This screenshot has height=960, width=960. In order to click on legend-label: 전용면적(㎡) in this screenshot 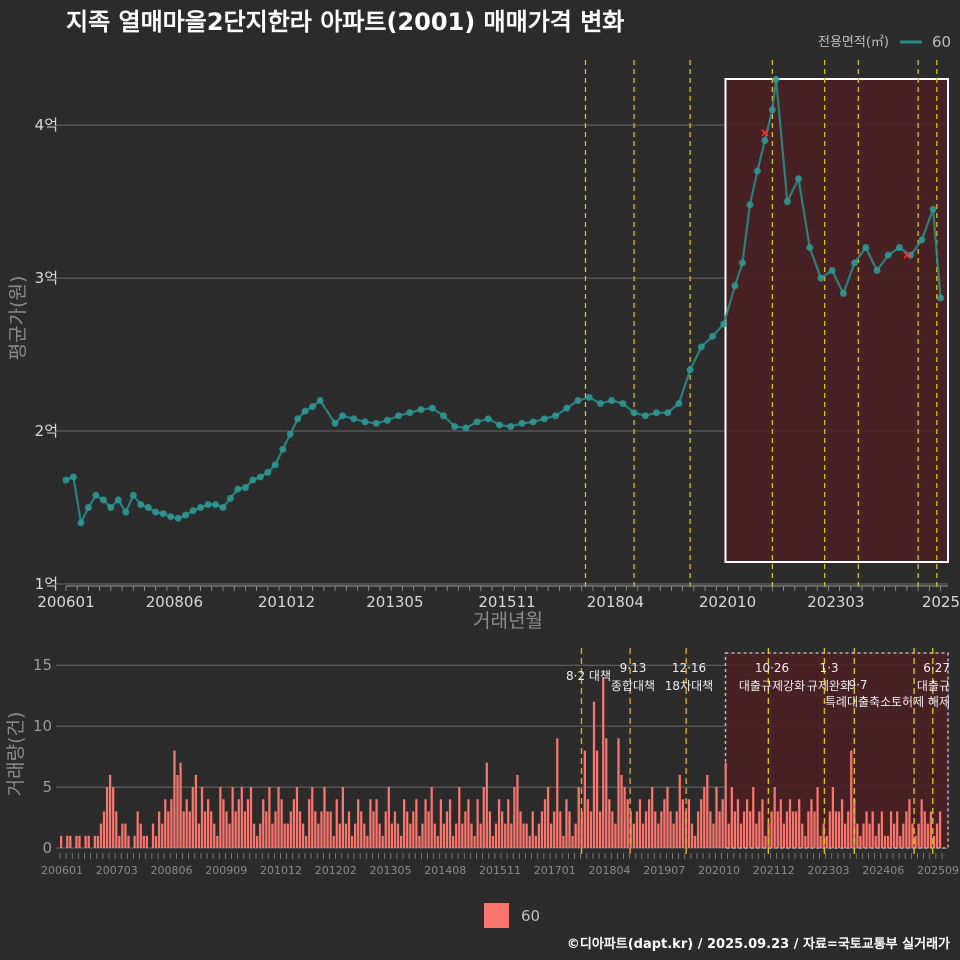, I will do `click(853, 42)`.